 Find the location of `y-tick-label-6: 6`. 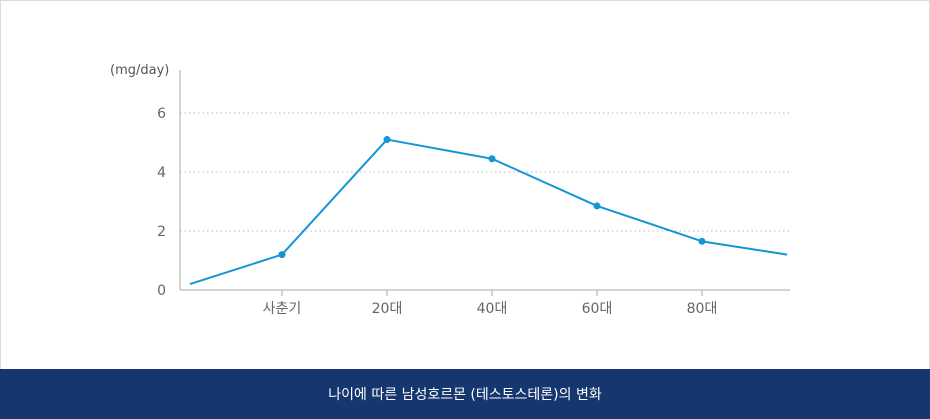

y-tick-label-6: 6 is located at coordinates (161, 114).